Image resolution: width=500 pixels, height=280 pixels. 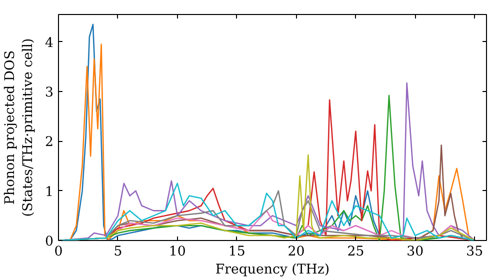 I want to click on y-tick-label: 2, so click(x=49, y=142).